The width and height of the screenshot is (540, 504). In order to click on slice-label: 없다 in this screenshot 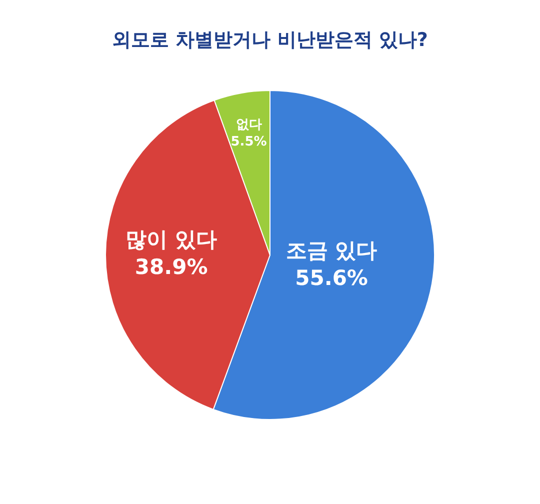, I will do `click(249, 124)`.